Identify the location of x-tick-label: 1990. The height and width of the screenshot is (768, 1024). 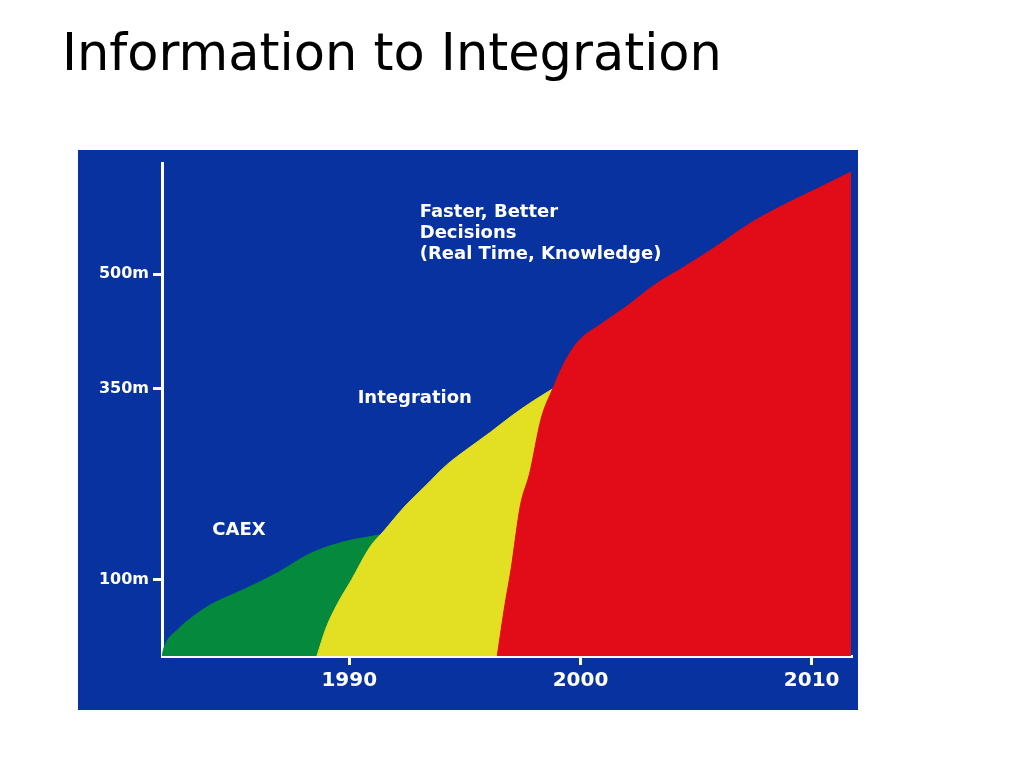
(349, 679).